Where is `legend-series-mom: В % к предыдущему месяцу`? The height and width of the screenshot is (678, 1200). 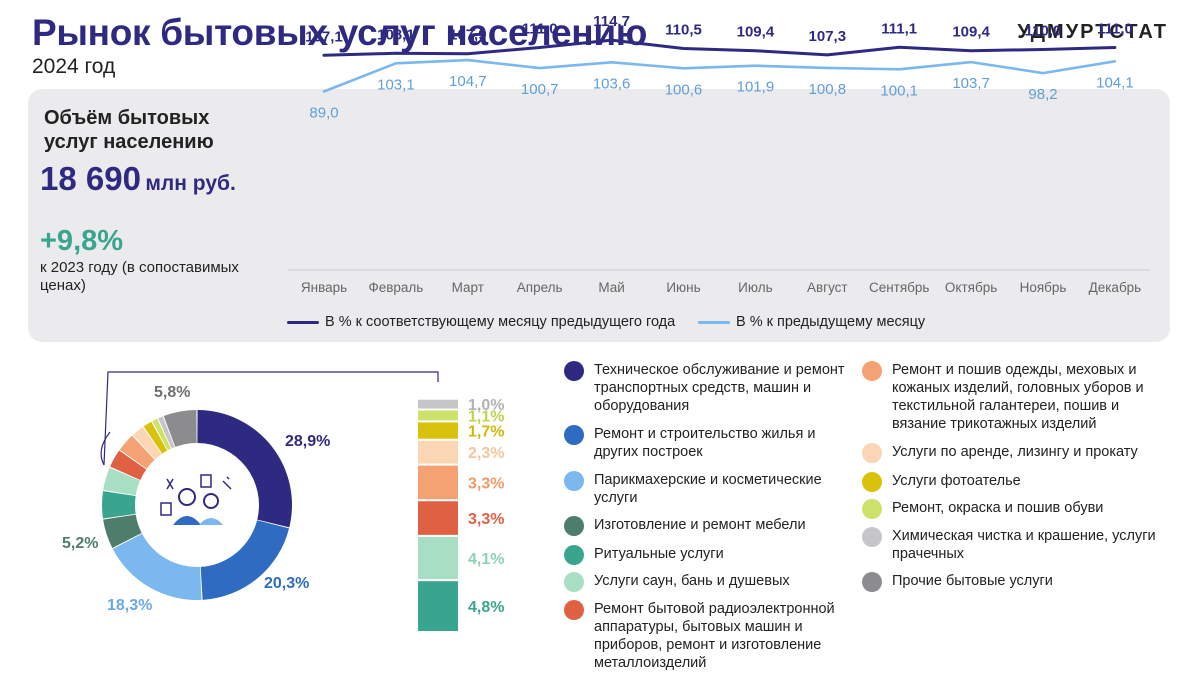
legend-series-mom: В % к предыдущему месяцу is located at coordinates (811, 322).